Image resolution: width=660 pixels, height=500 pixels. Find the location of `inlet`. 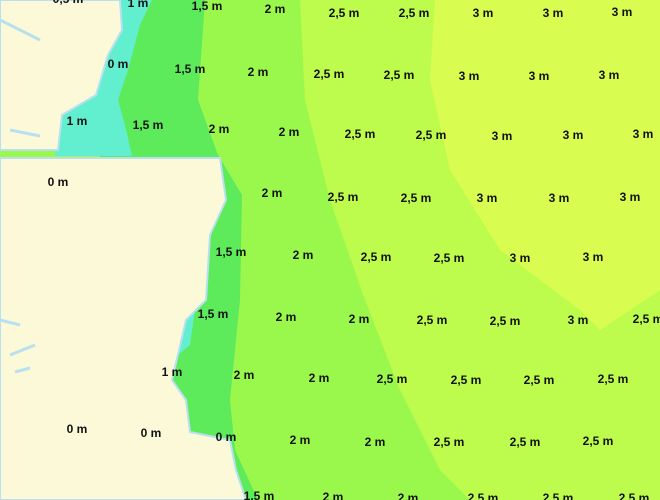

inlet is located at coordinates (20, 196).